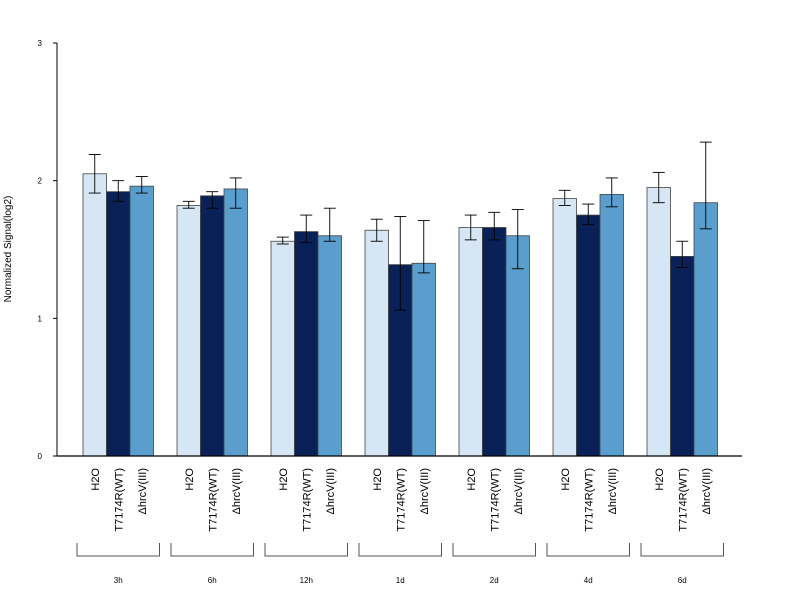  Describe the element at coordinates (400, 580) in the screenshot. I see `group-label: 1d` at that location.